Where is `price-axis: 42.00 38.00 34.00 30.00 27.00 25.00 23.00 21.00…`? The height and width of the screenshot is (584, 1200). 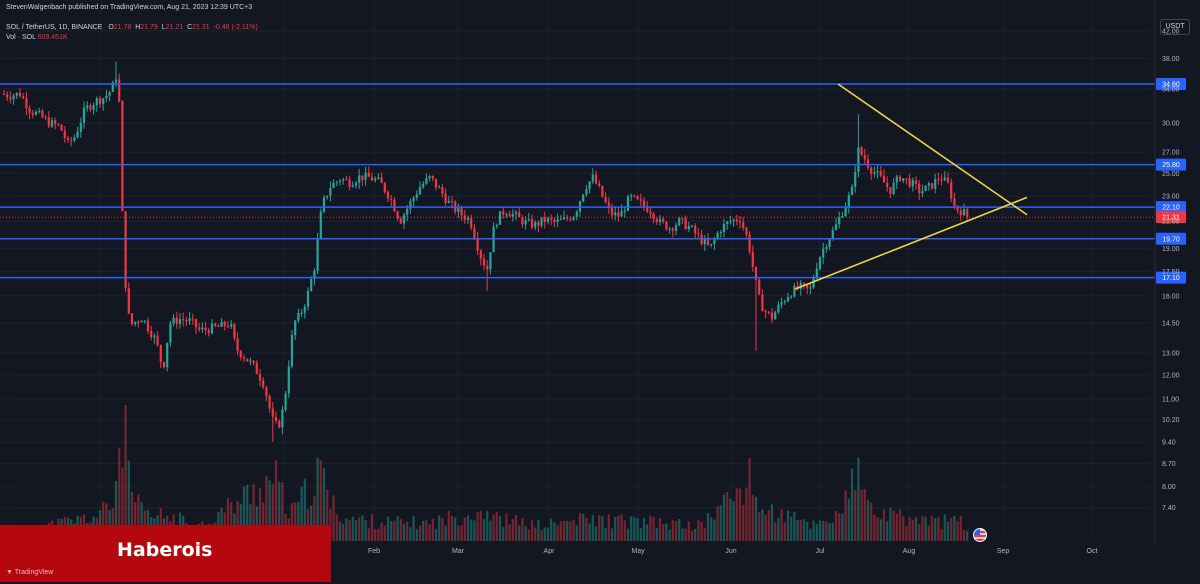 price-axis: 42.00 38.00 34.00 30.00 27.00 25.00 23.00 21.00… is located at coordinates (1167, 272).